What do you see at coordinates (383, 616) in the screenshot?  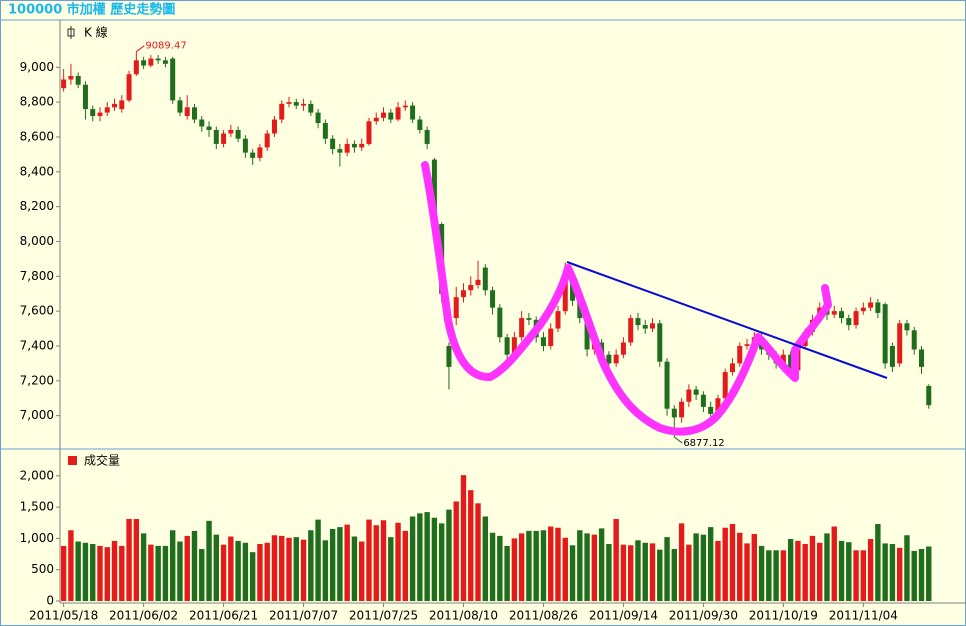 I see `x-tick-label: 2011/07/25` at bounding box center [383, 616].